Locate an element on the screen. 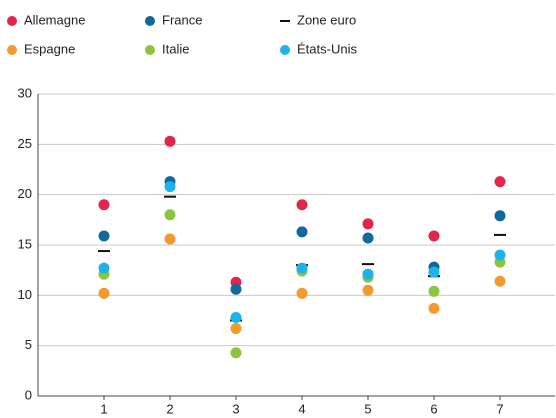 The width and height of the screenshot is (556, 418). y-tick-label: 0 is located at coordinates (28, 394).